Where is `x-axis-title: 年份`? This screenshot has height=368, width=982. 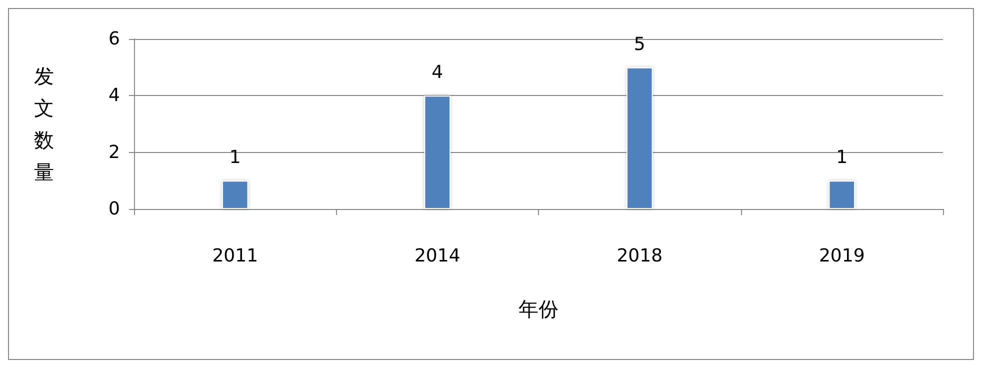
x-axis-title: 年份 is located at coordinates (538, 309).